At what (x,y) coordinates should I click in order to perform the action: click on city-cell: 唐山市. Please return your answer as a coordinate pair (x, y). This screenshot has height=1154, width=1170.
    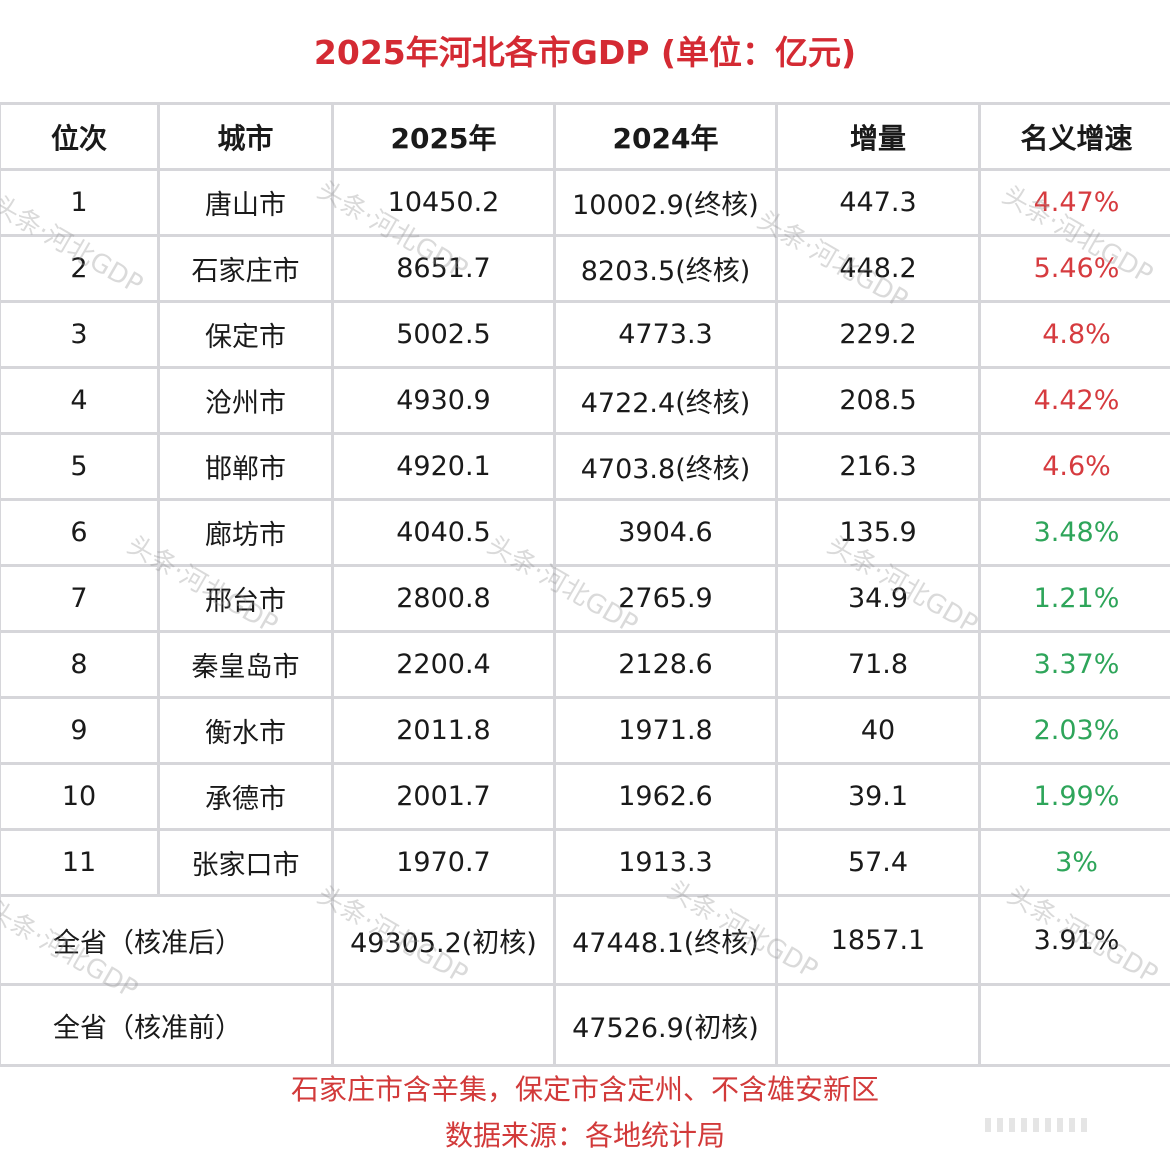
    Looking at the image, I should click on (245, 202).